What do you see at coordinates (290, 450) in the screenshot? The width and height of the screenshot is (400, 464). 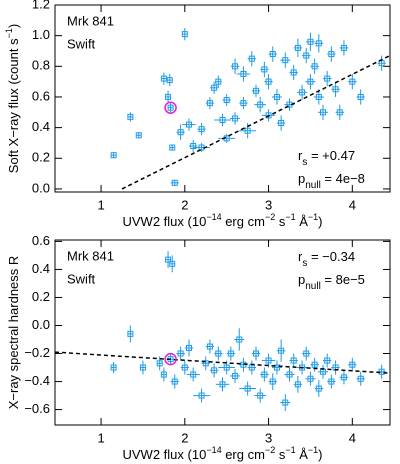 I see `x-axis-label-part: −1` at bounding box center [290, 450].